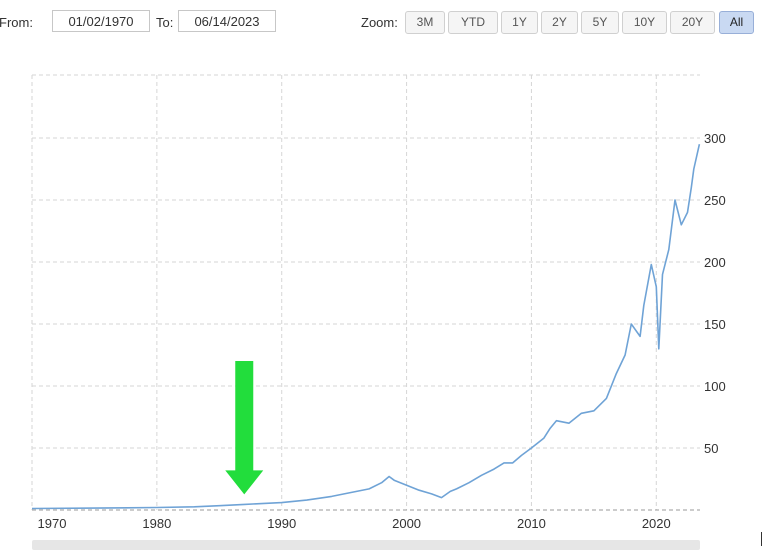 Image resolution: width=768 pixels, height=553 pixels. What do you see at coordinates (715, 138) in the screenshot?
I see `y-tick-label: 300` at bounding box center [715, 138].